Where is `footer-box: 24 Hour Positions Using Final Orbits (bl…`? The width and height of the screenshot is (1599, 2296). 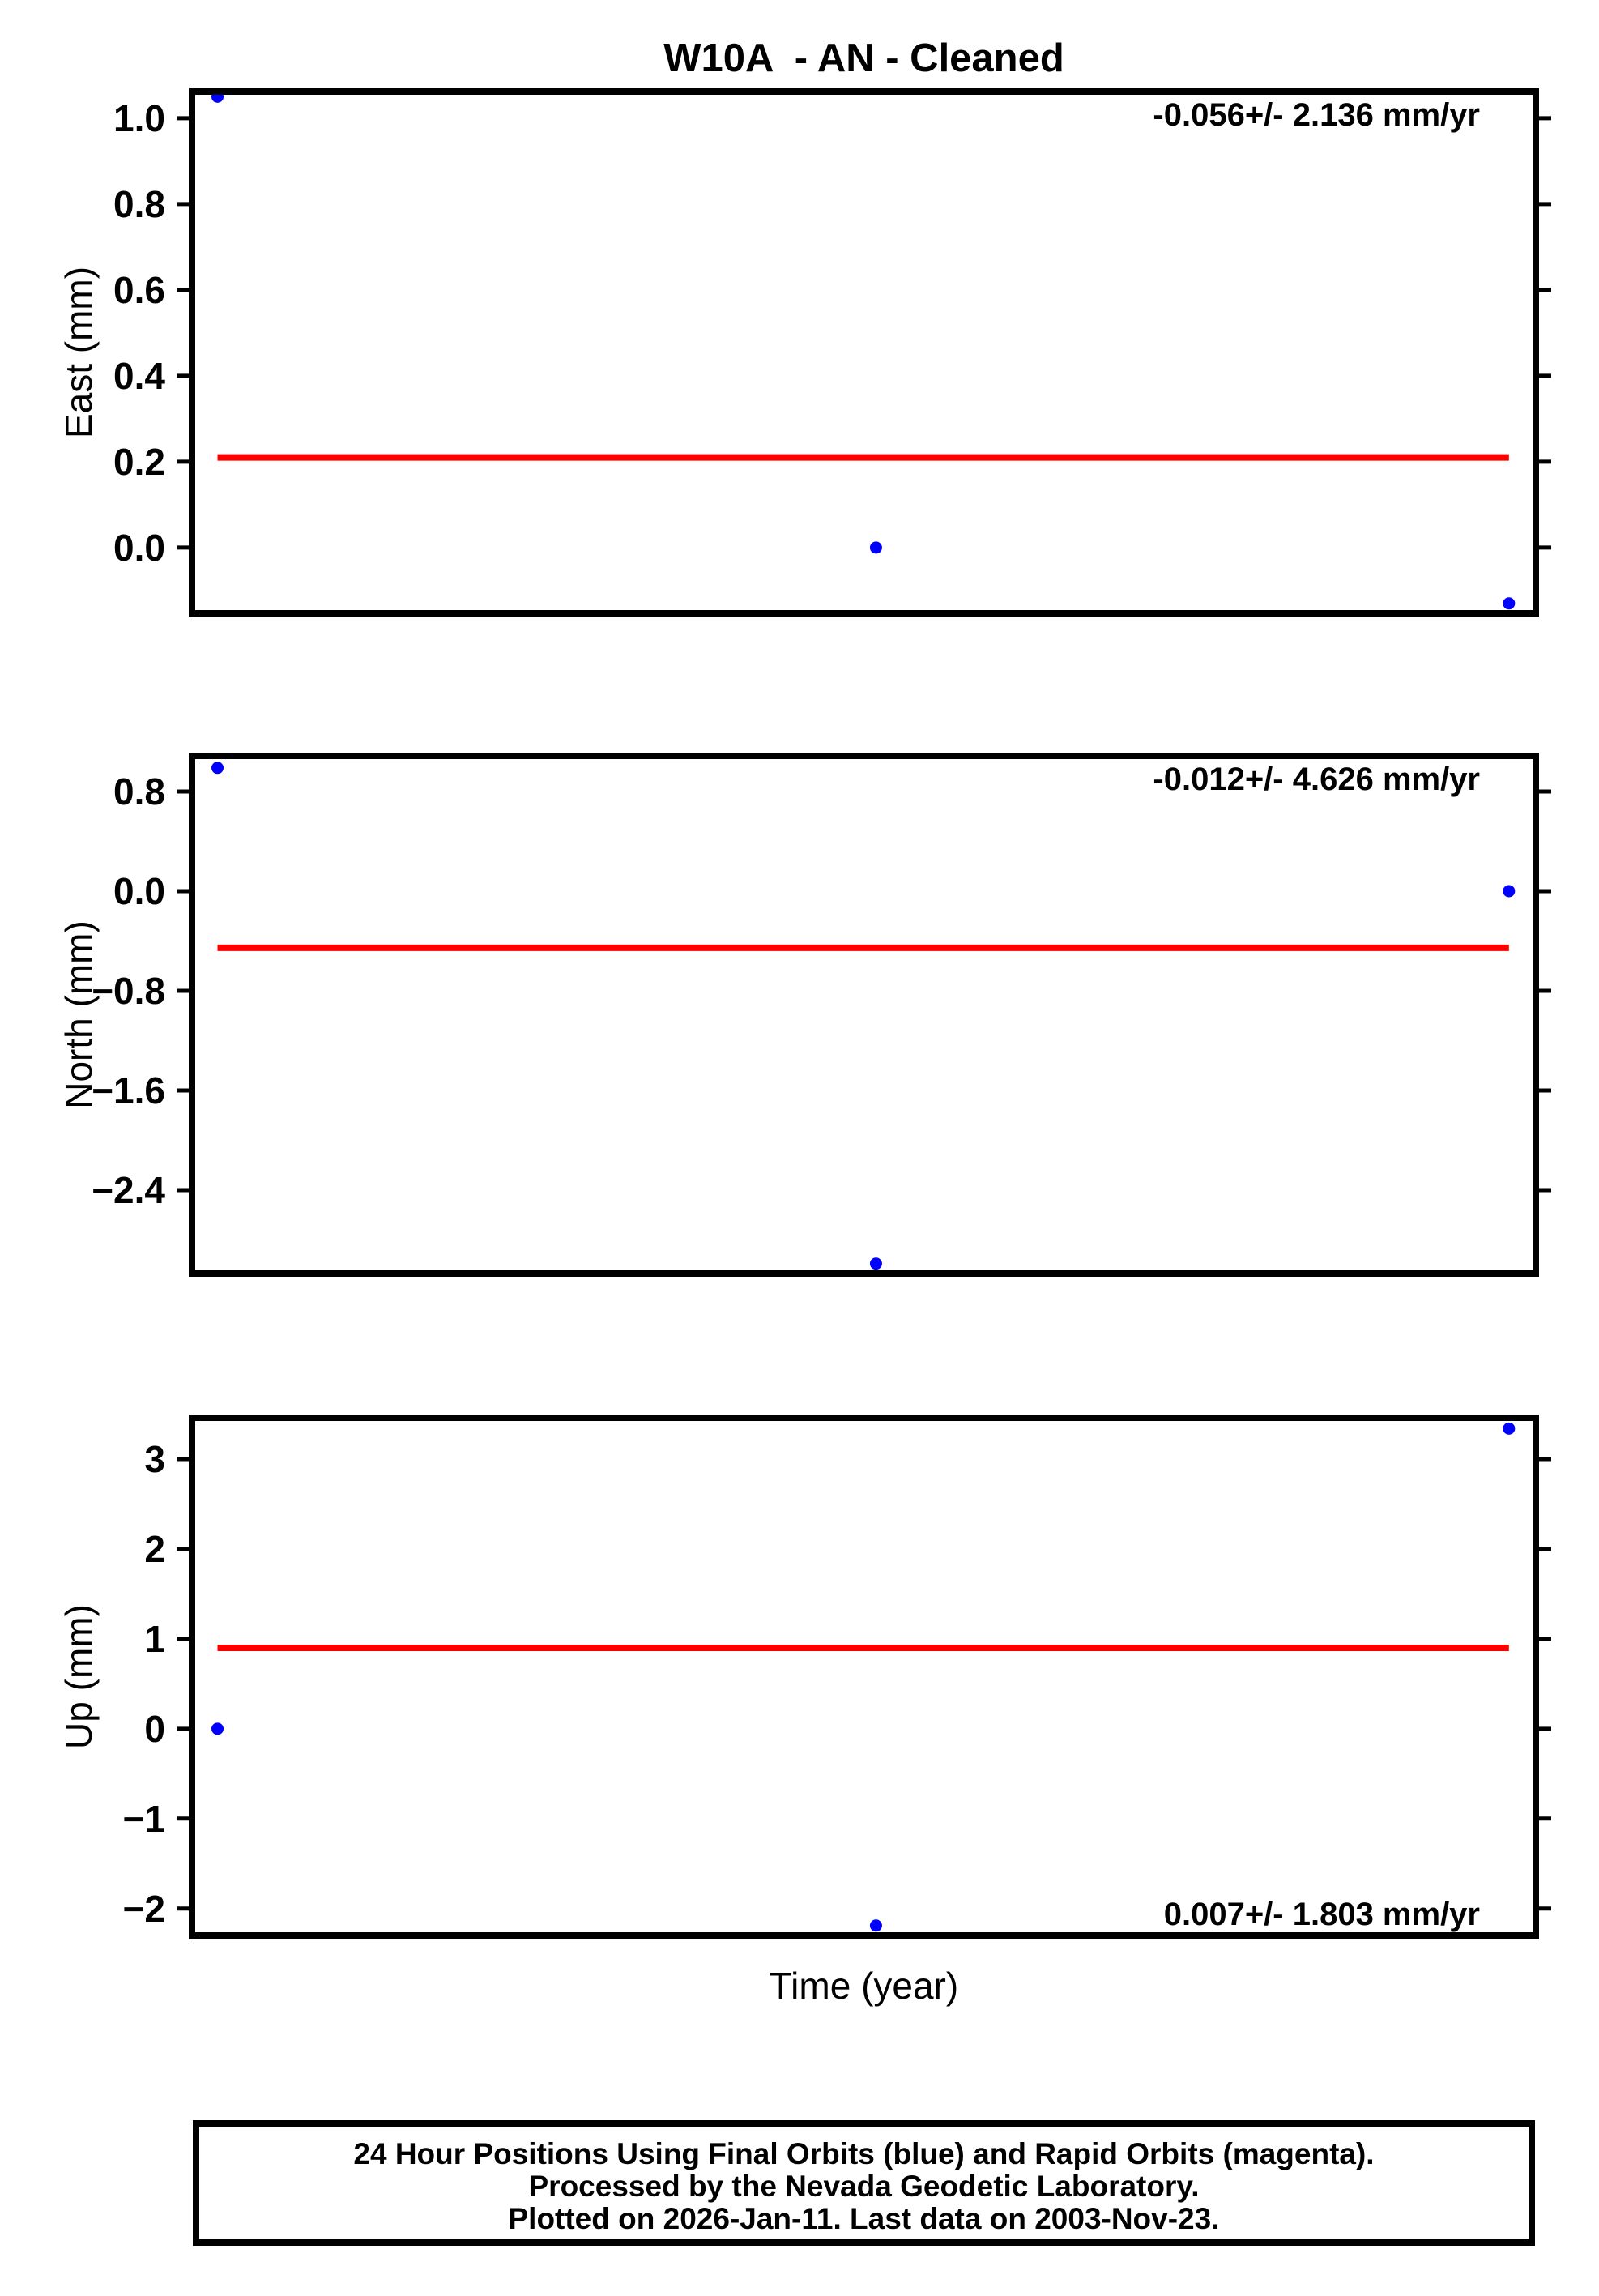 footer-box: 24 Hour Positions Using Final Orbits (bl… is located at coordinates (864, 2183).